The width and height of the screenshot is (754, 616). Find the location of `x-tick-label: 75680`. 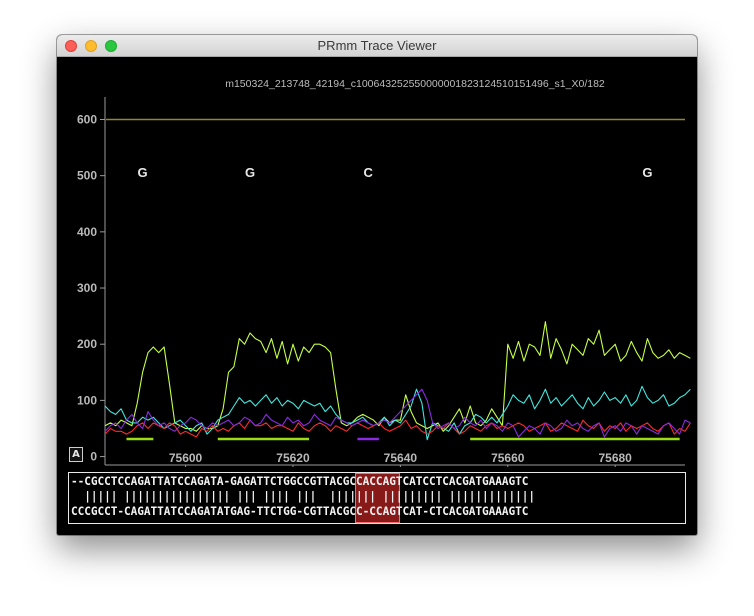

x-tick-label: 75680 is located at coordinates (615, 458).